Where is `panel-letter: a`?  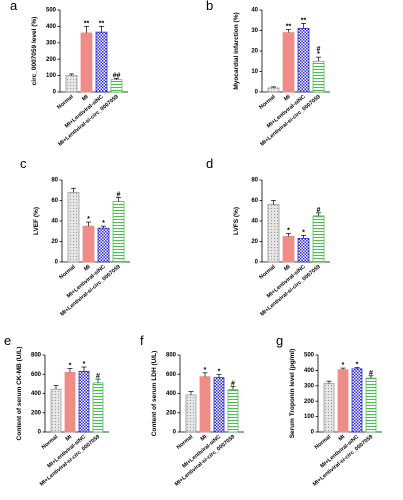
panel-letter: a is located at coordinates (14, 6).